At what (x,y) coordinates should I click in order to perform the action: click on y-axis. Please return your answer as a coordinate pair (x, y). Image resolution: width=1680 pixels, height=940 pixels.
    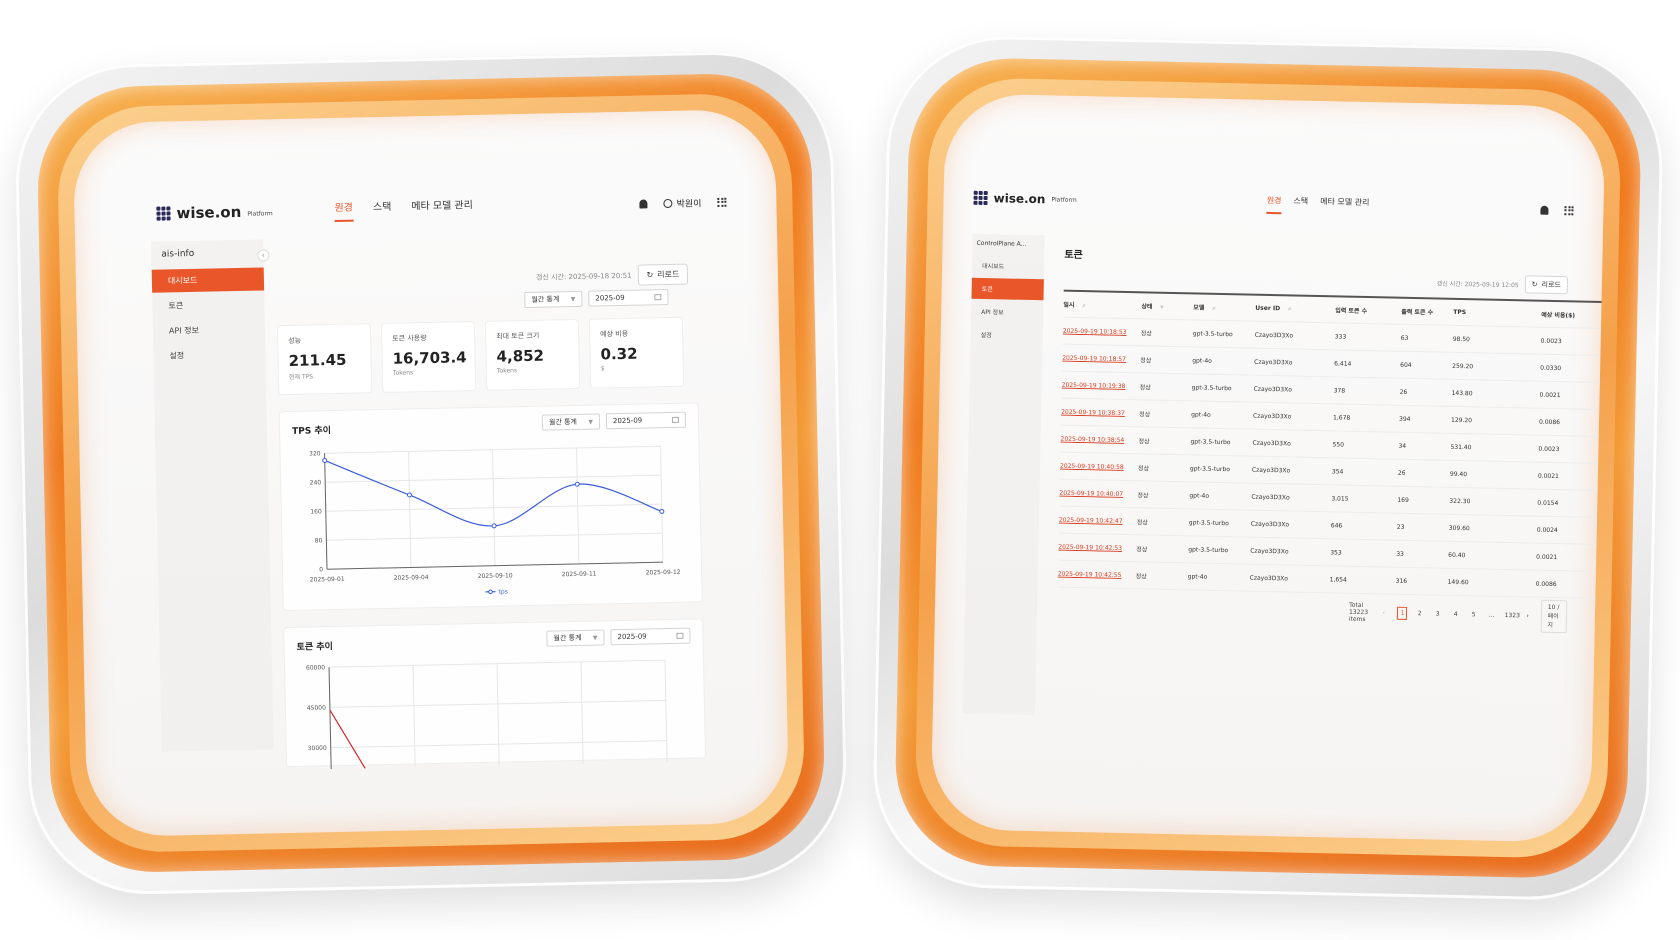
    Looking at the image, I should click on (326, 511).